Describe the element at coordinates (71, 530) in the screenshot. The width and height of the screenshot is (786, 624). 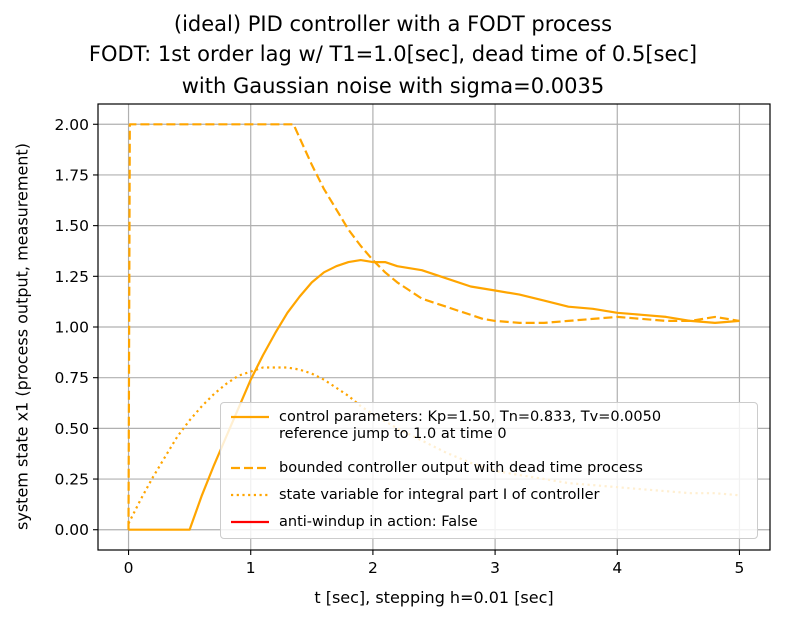
I see `y-tick-label: 0.00` at that location.